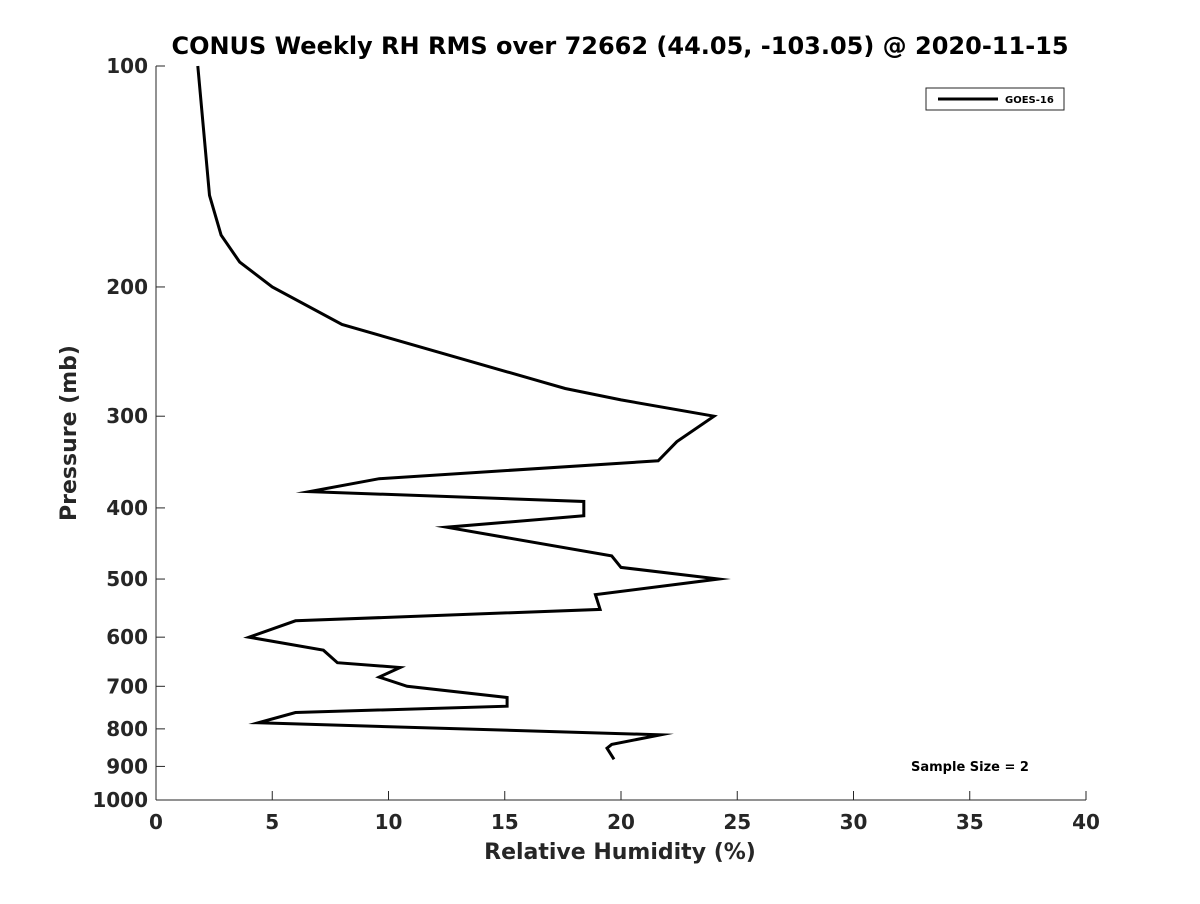  I want to click on y-tick-label: 400, so click(127, 508).